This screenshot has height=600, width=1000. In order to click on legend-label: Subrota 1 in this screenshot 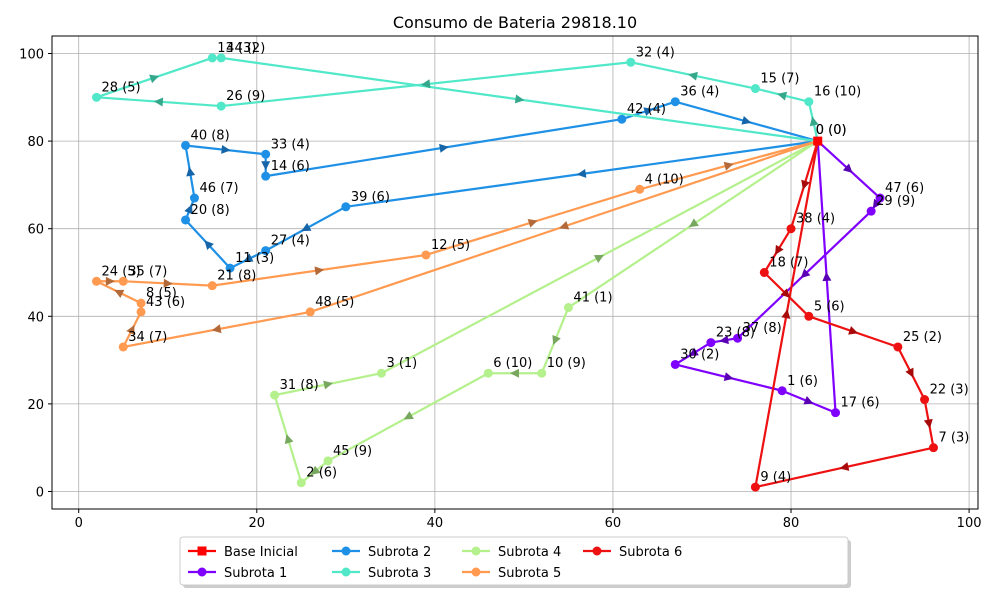, I will do `click(255, 573)`.